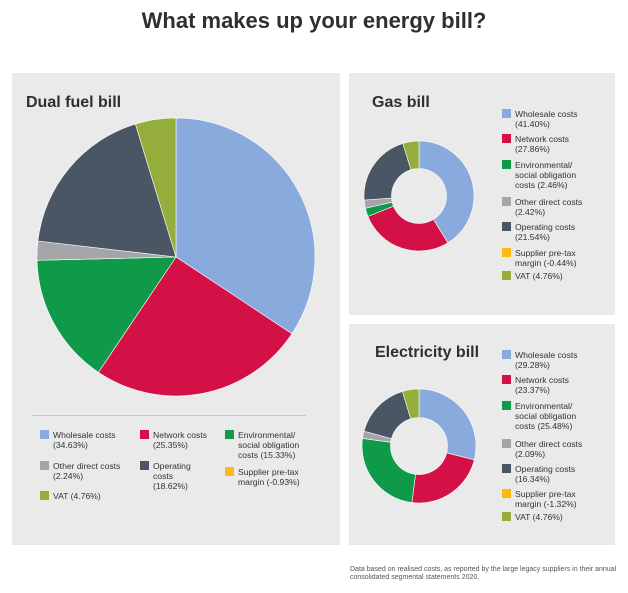 Image resolution: width=628 pixels, height=593 pixels. What do you see at coordinates (74, 102) in the screenshot?
I see `dual-fuel-title: Dual fuel bill` at bounding box center [74, 102].